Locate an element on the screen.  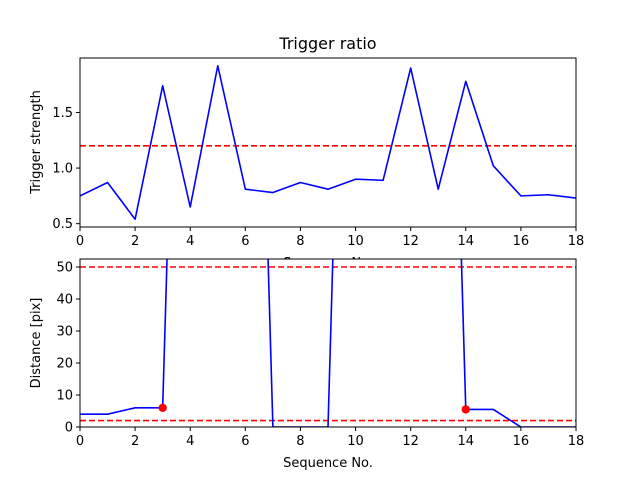
chart-1-xlabel: Sequence No. is located at coordinates (328, 463).